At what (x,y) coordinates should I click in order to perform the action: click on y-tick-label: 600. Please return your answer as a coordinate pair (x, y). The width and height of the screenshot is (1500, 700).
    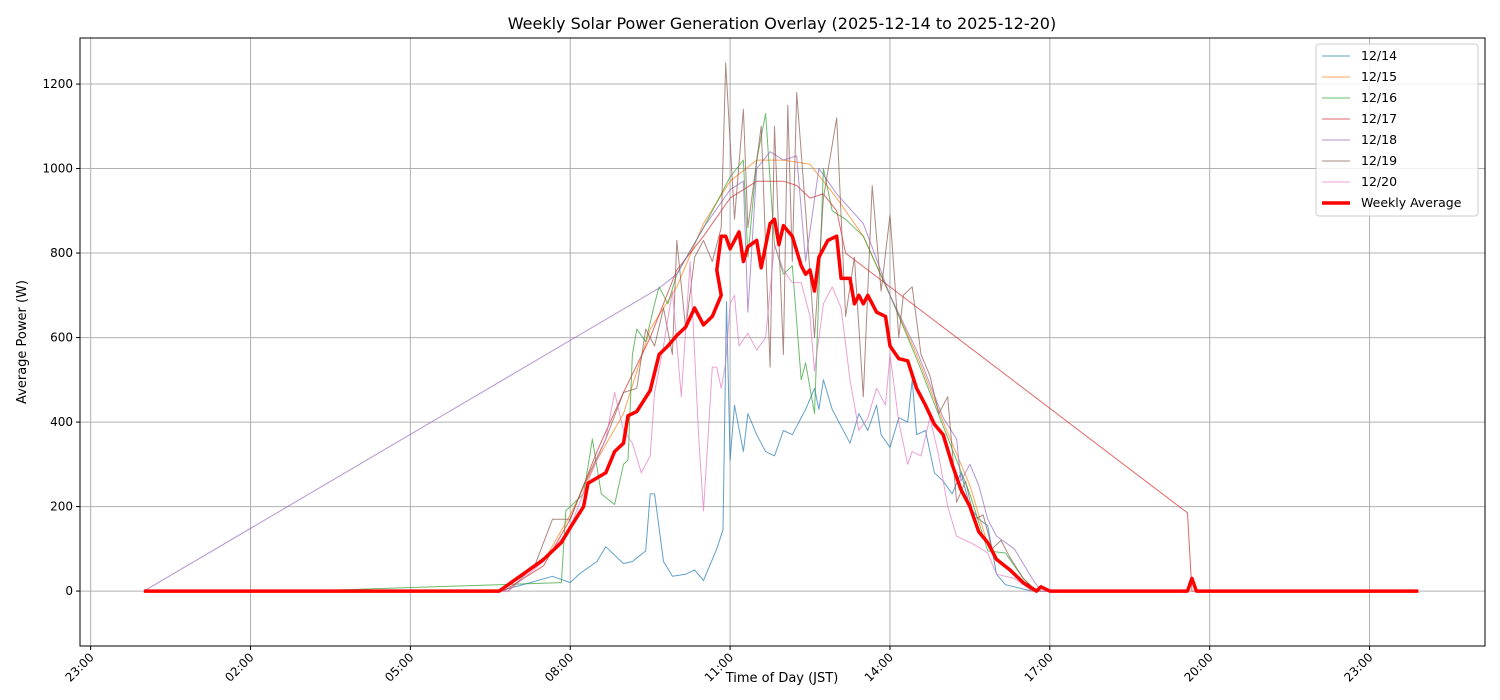
    Looking at the image, I should click on (61, 338).